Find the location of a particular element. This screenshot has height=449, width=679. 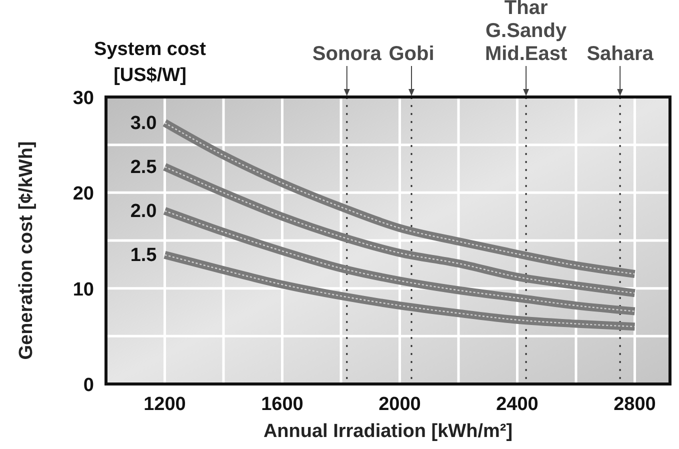

y-tick-label: 10 is located at coordinates (83, 289).